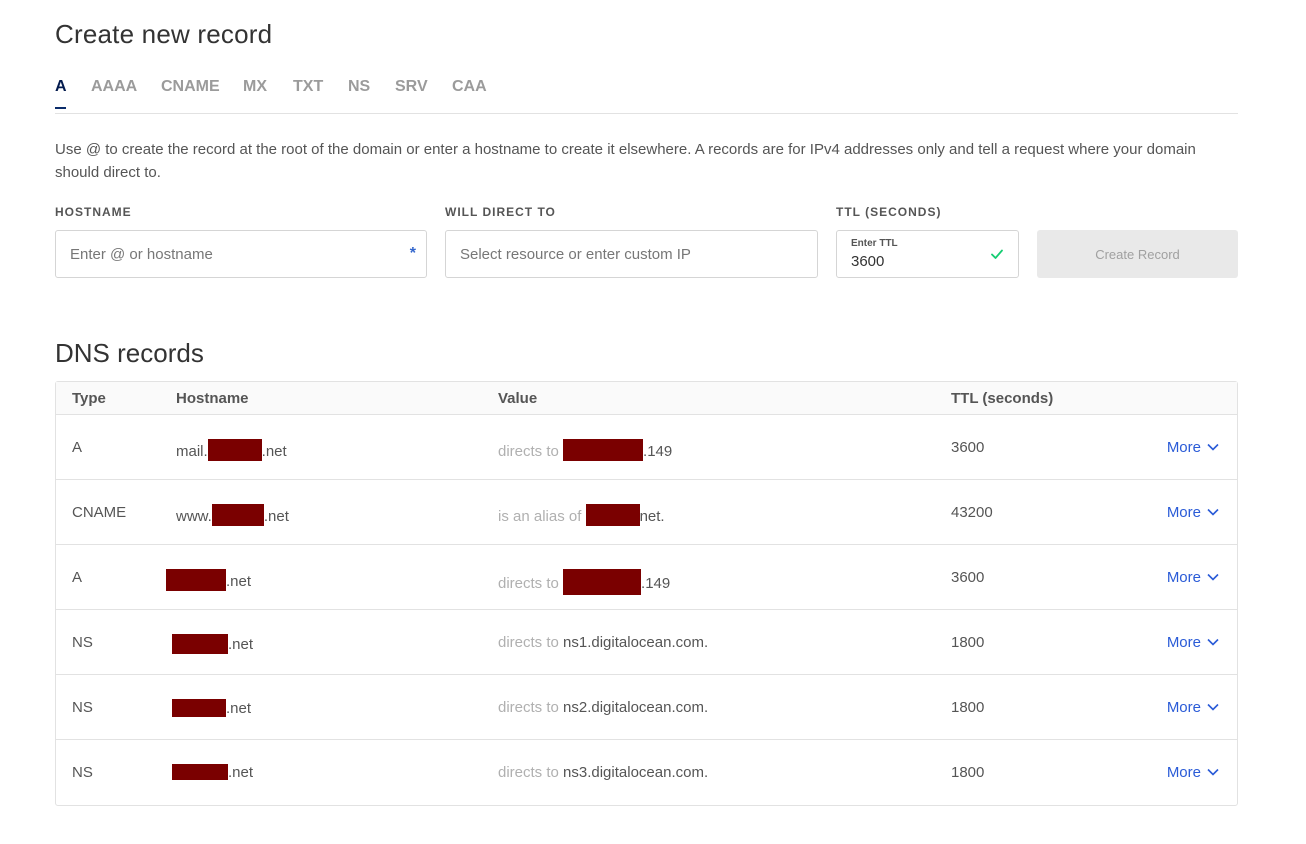 The height and width of the screenshot is (844, 1306). I want to click on tab-aaaa: AAAA, so click(114, 86).